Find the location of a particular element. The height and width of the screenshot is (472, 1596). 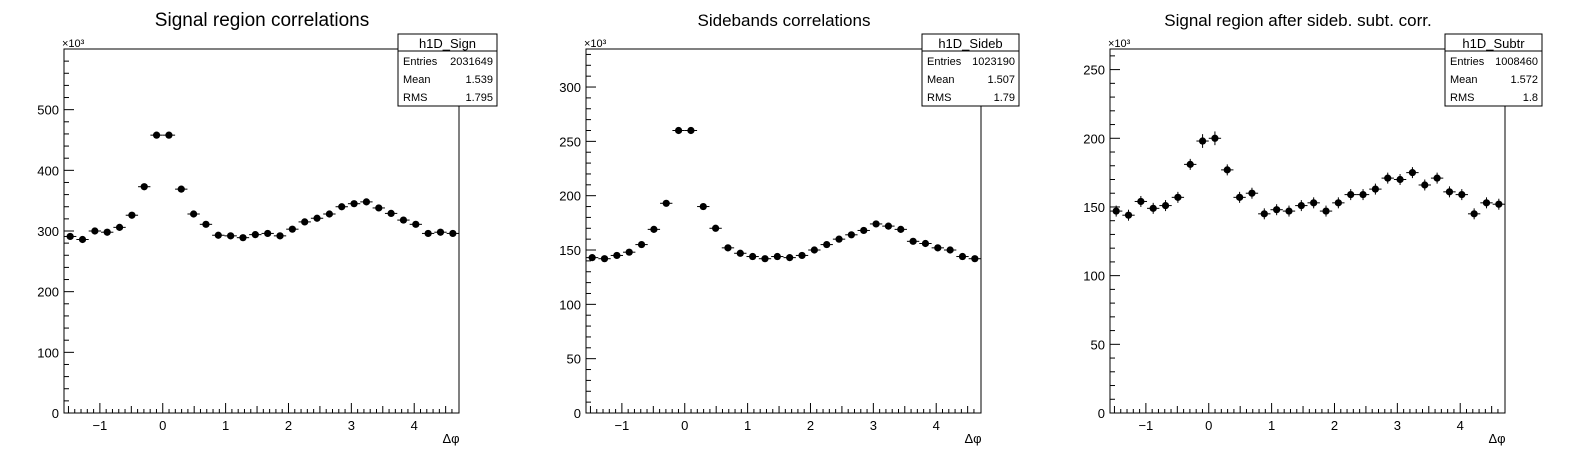

y-tick-label: 250 is located at coordinates (1094, 70).